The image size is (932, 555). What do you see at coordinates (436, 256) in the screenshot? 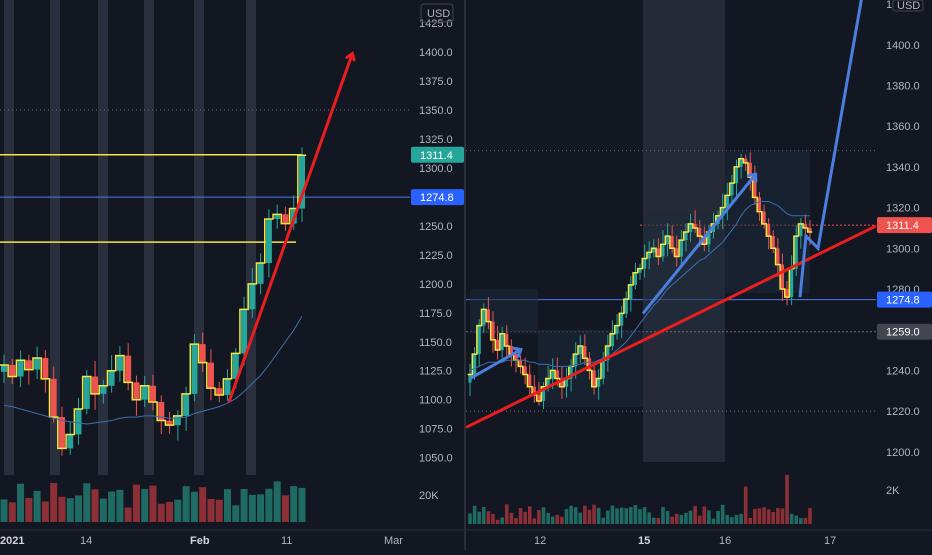
I see `y-tick-label: 1225.0` at bounding box center [436, 256].